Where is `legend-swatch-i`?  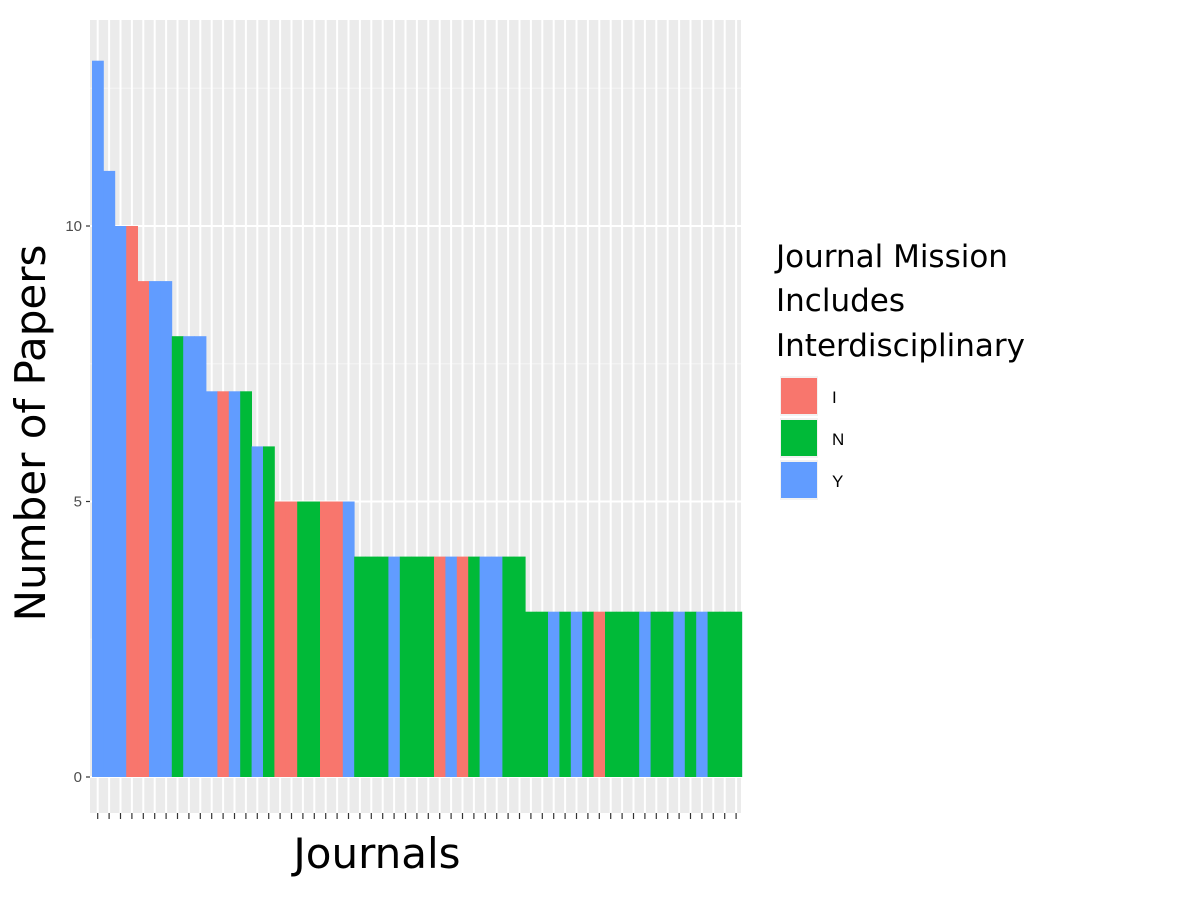 legend-swatch-i is located at coordinates (799, 396).